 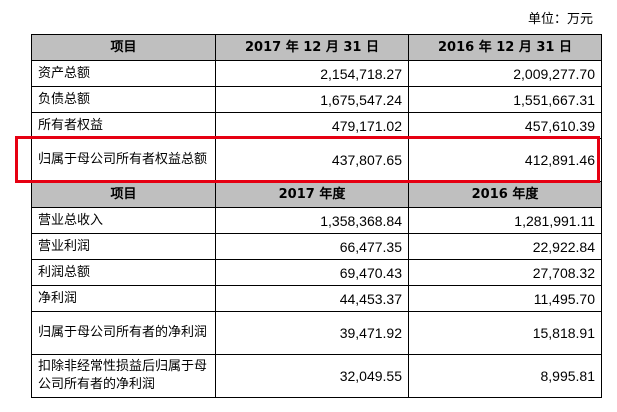 I want to click on value-2017: 437,807.65, so click(x=312, y=160).